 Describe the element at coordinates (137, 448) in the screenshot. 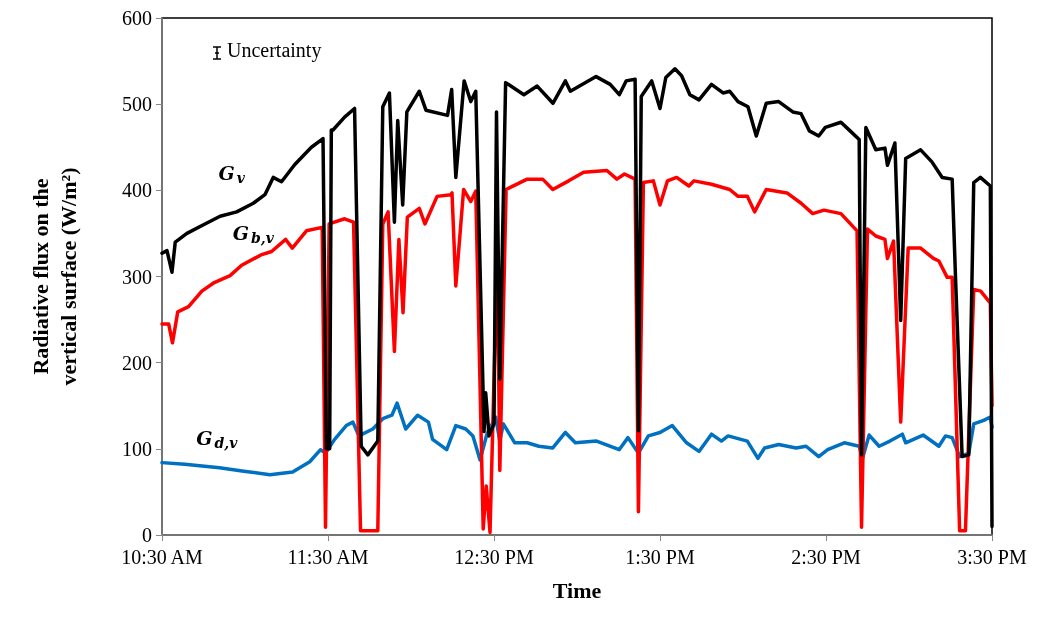

I see `y-tick-label: 100` at that location.